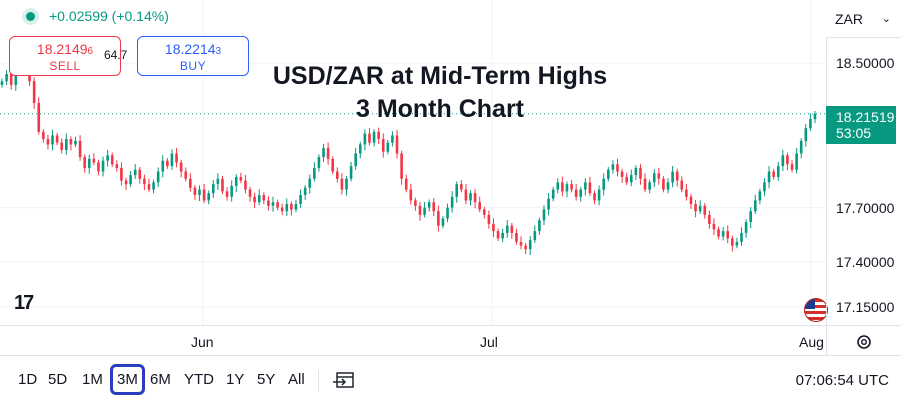 Image resolution: width=901 pixels, height=406 pixels. What do you see at coordinates (489, 342) in the screenshot?
I see `time-tick-label: Jul` at bounding box center [489, 342].